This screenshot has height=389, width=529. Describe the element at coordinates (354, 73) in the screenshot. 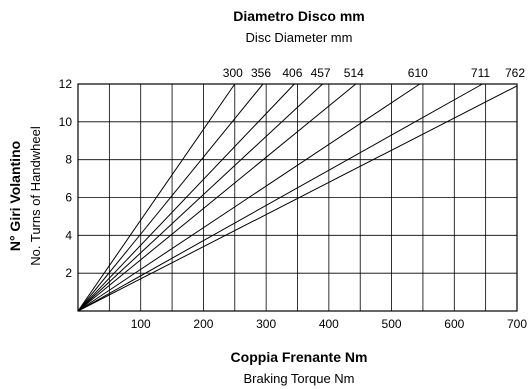

I see `series-label-514: 514` at that location.